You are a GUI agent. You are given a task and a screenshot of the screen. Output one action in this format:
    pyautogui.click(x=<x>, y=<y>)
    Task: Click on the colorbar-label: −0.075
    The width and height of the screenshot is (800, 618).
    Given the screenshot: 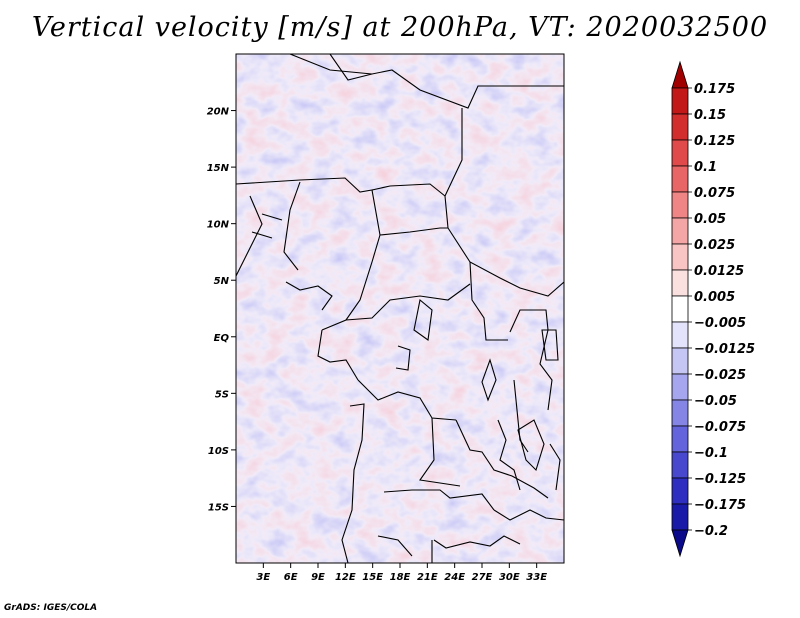 What is the action you would take?
    pyautogui.click(x=720, y=427)
    